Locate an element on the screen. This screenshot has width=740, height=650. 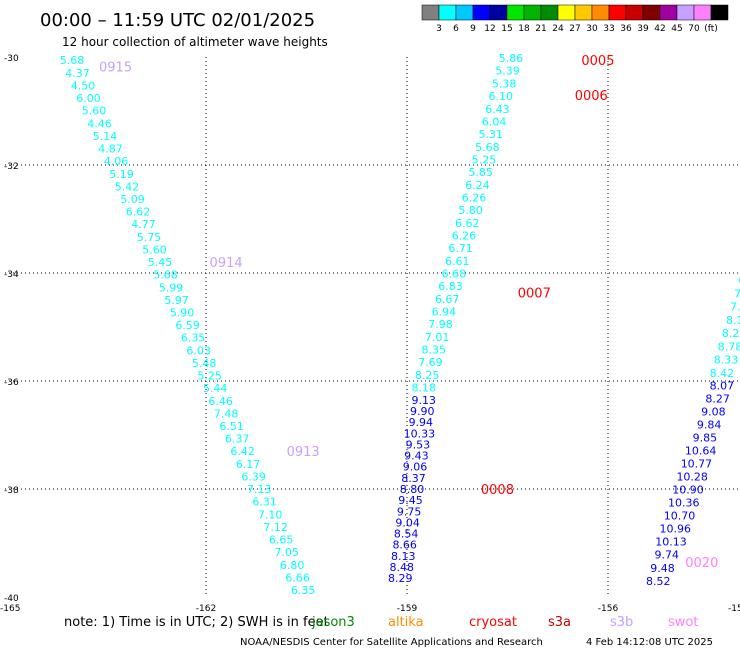
wave-height-point: 6.62 is located at coordinates (138, 212).